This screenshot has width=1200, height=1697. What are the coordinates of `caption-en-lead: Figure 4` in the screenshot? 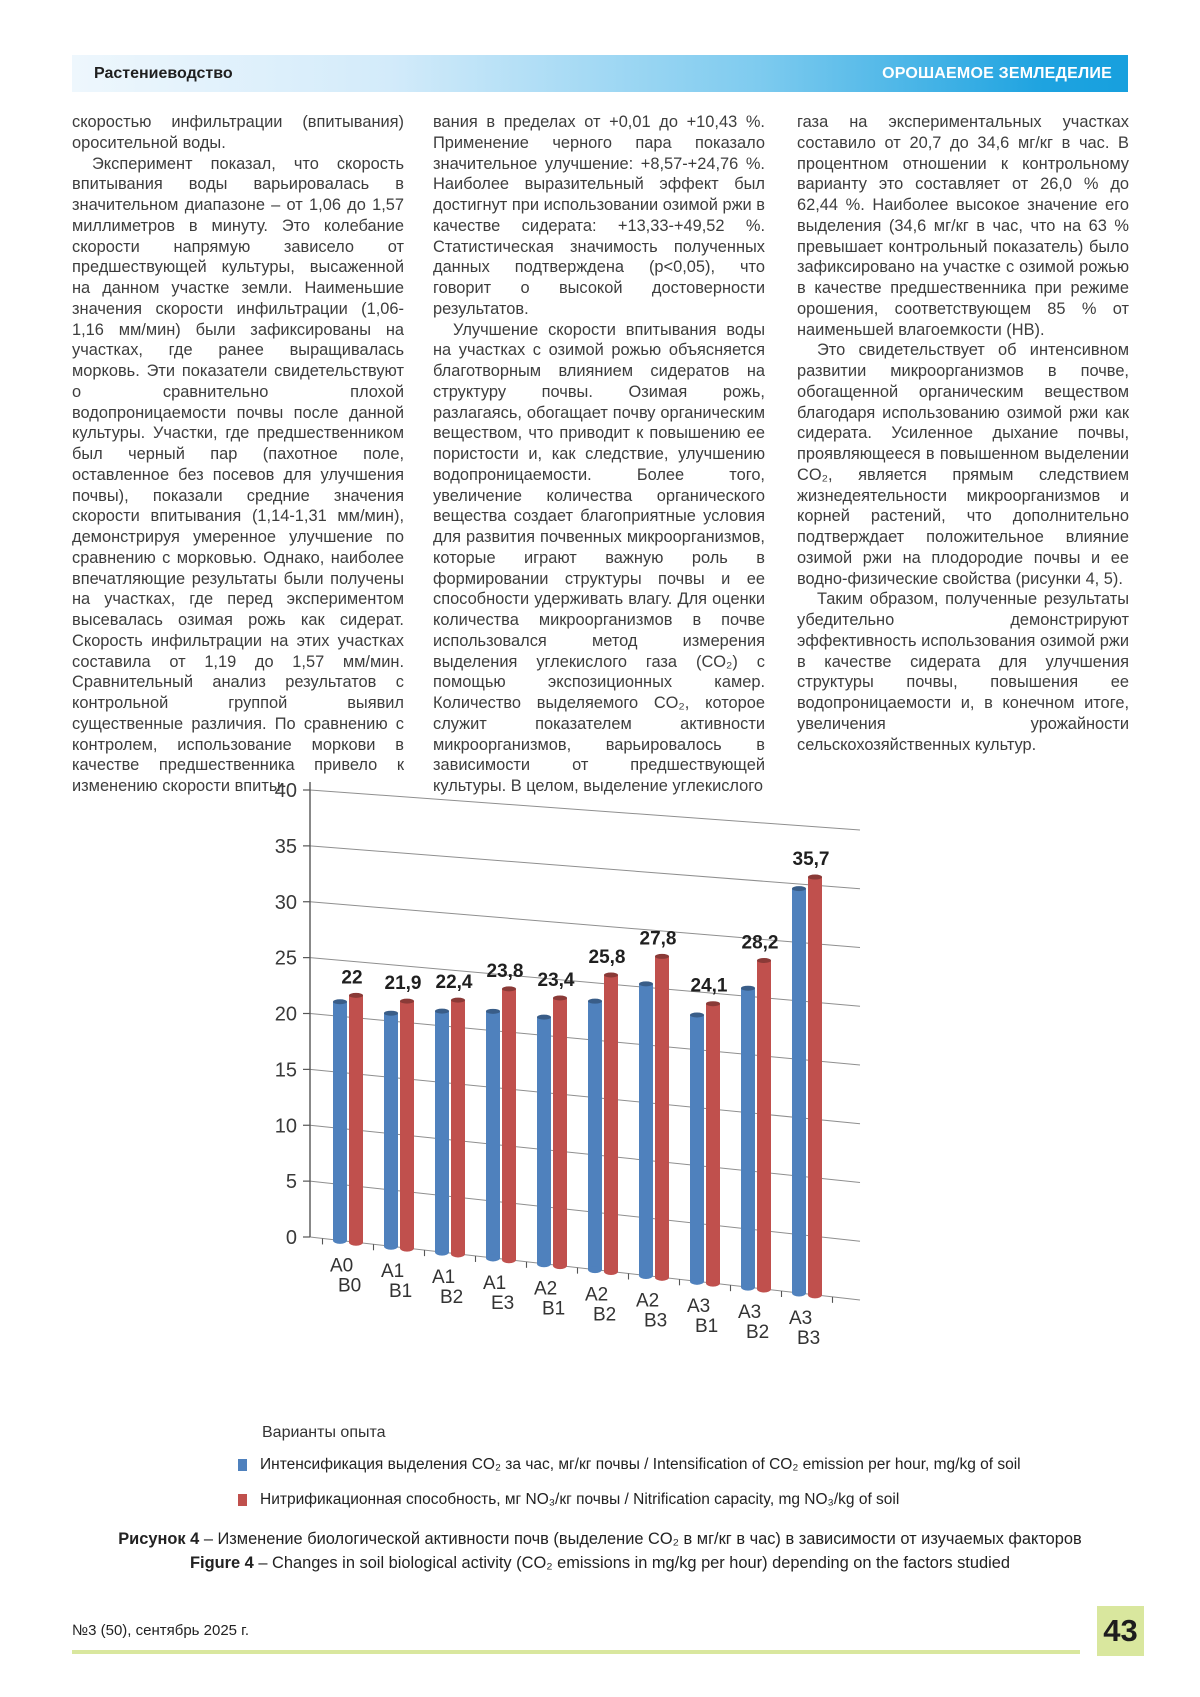 It's located at (222, 1563).